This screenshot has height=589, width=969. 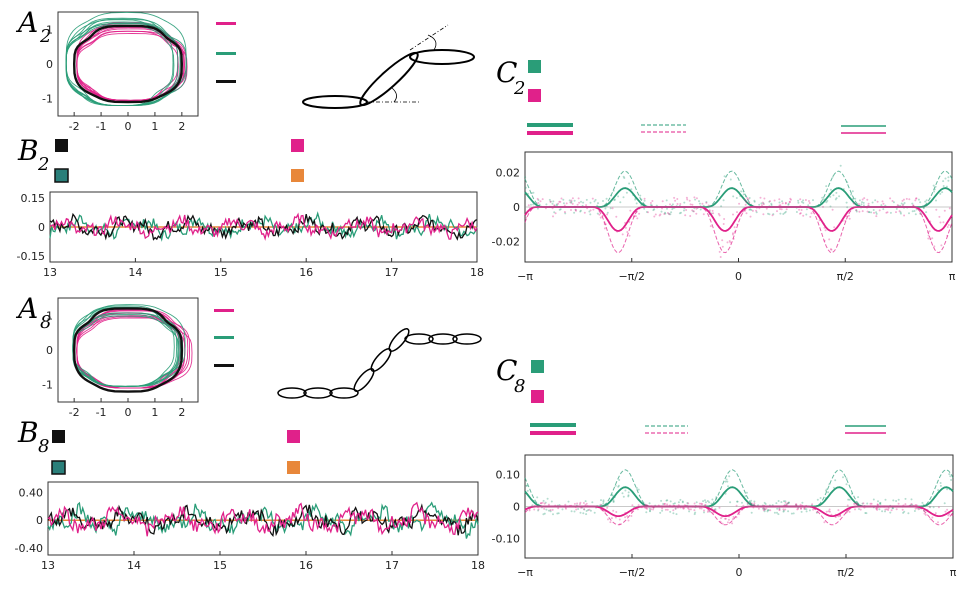 What do you see at coordinates (29, 548) in the screenshot?
I see `B8-ytick-label: -0.40` at bounding box center [29, 548].